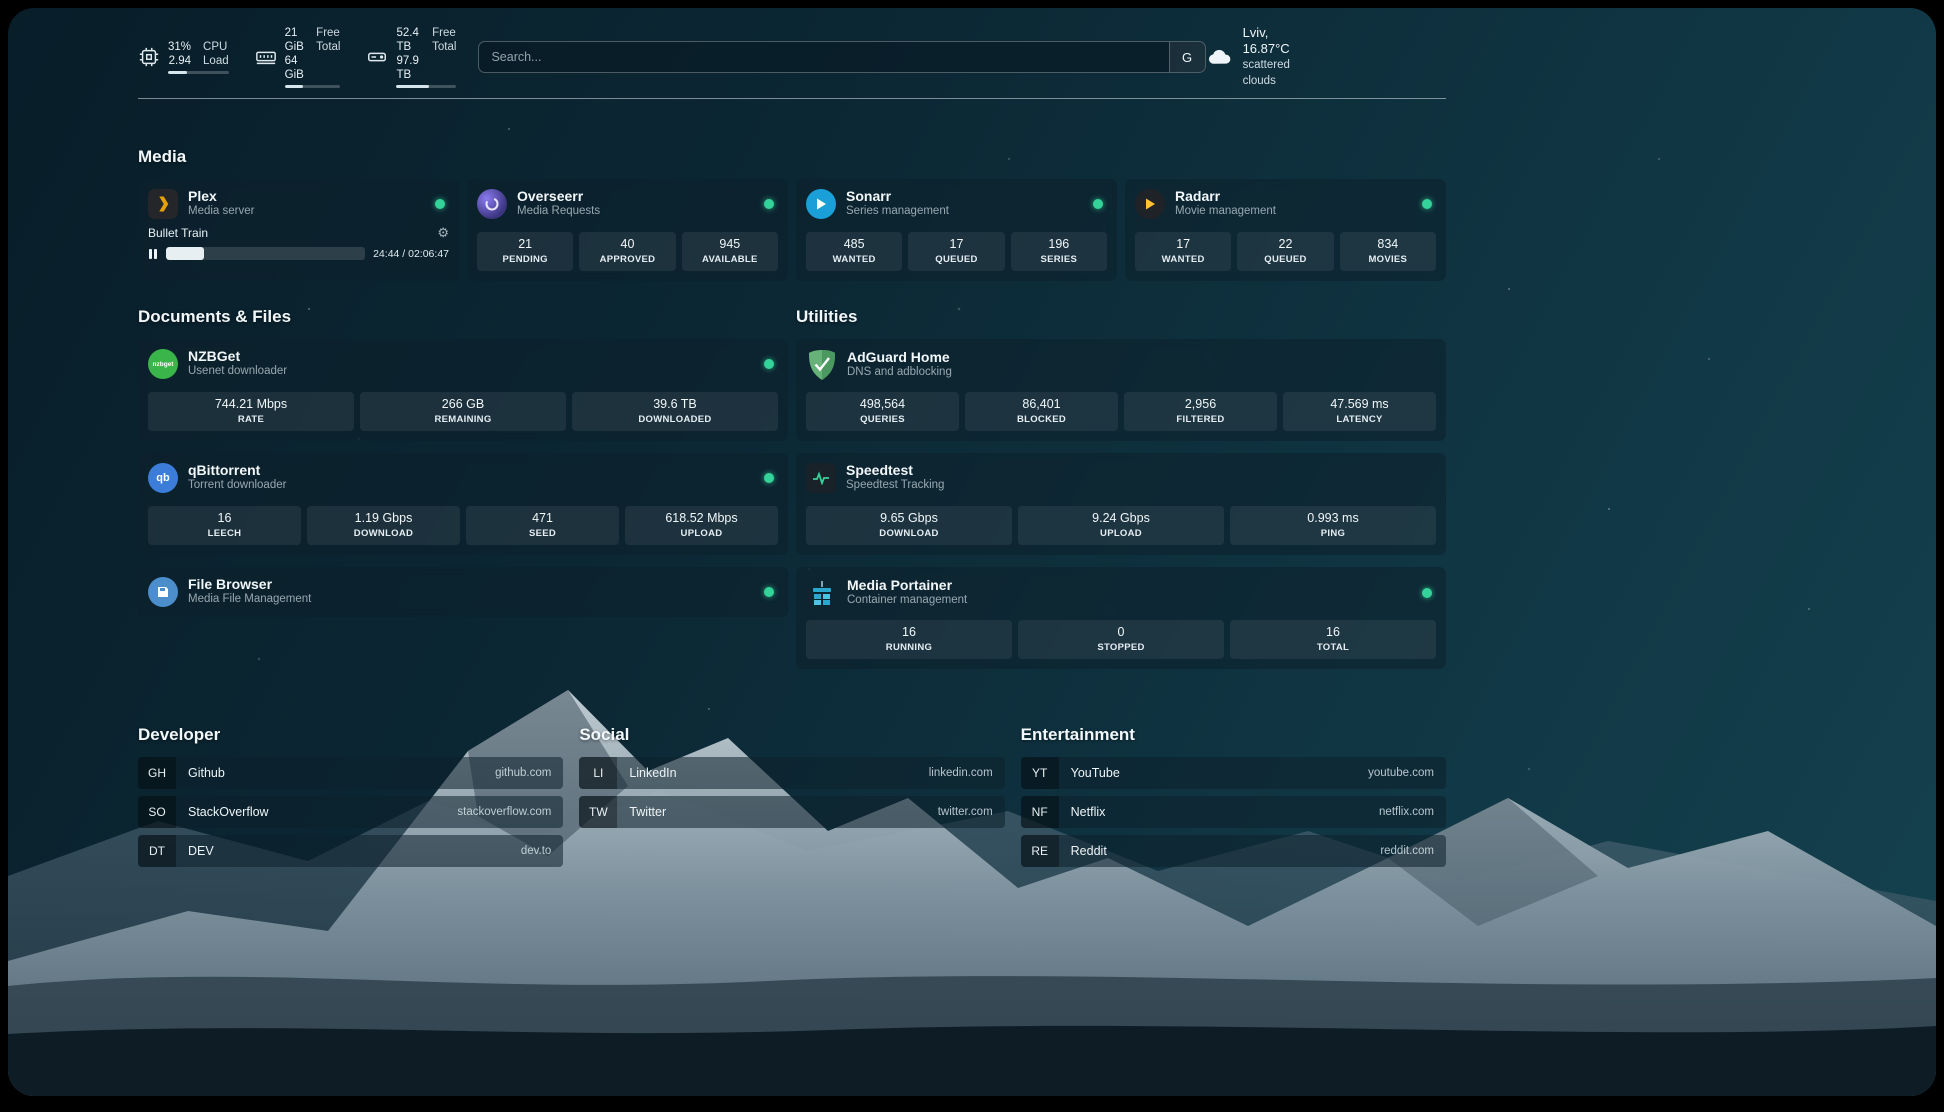  I want to click on service-description: DNS and adblocking, so click(899, 371).